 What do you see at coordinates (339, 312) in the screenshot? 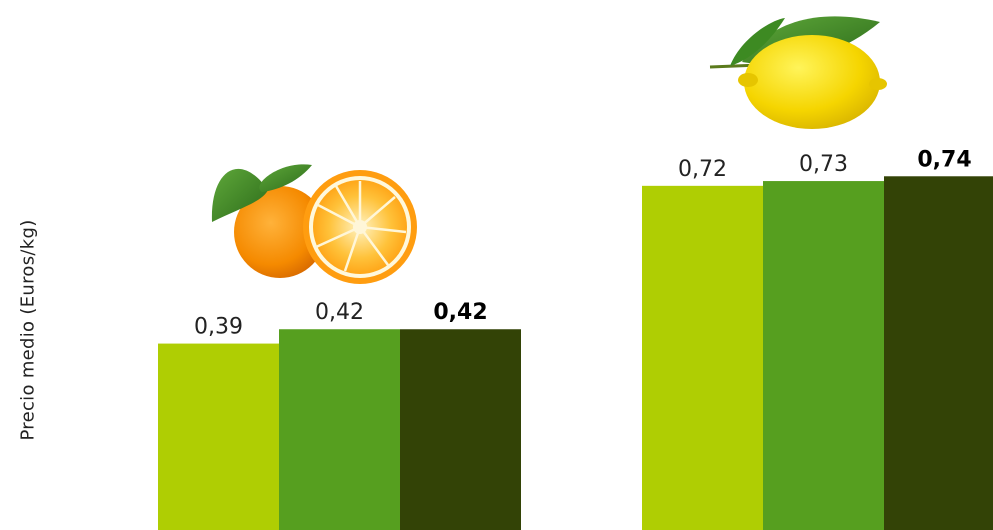
I see `data-label-orange-2: 0,42` at bounding box center [339, 312].